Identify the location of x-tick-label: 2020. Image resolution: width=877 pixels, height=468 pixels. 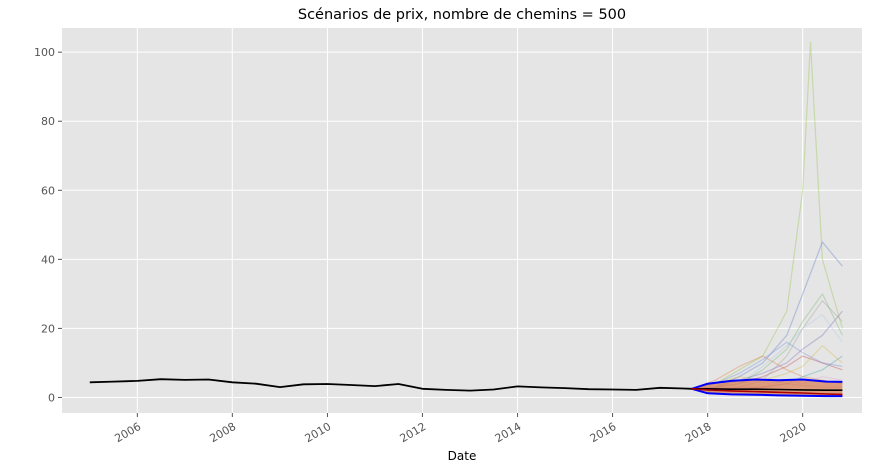
(793, 432).